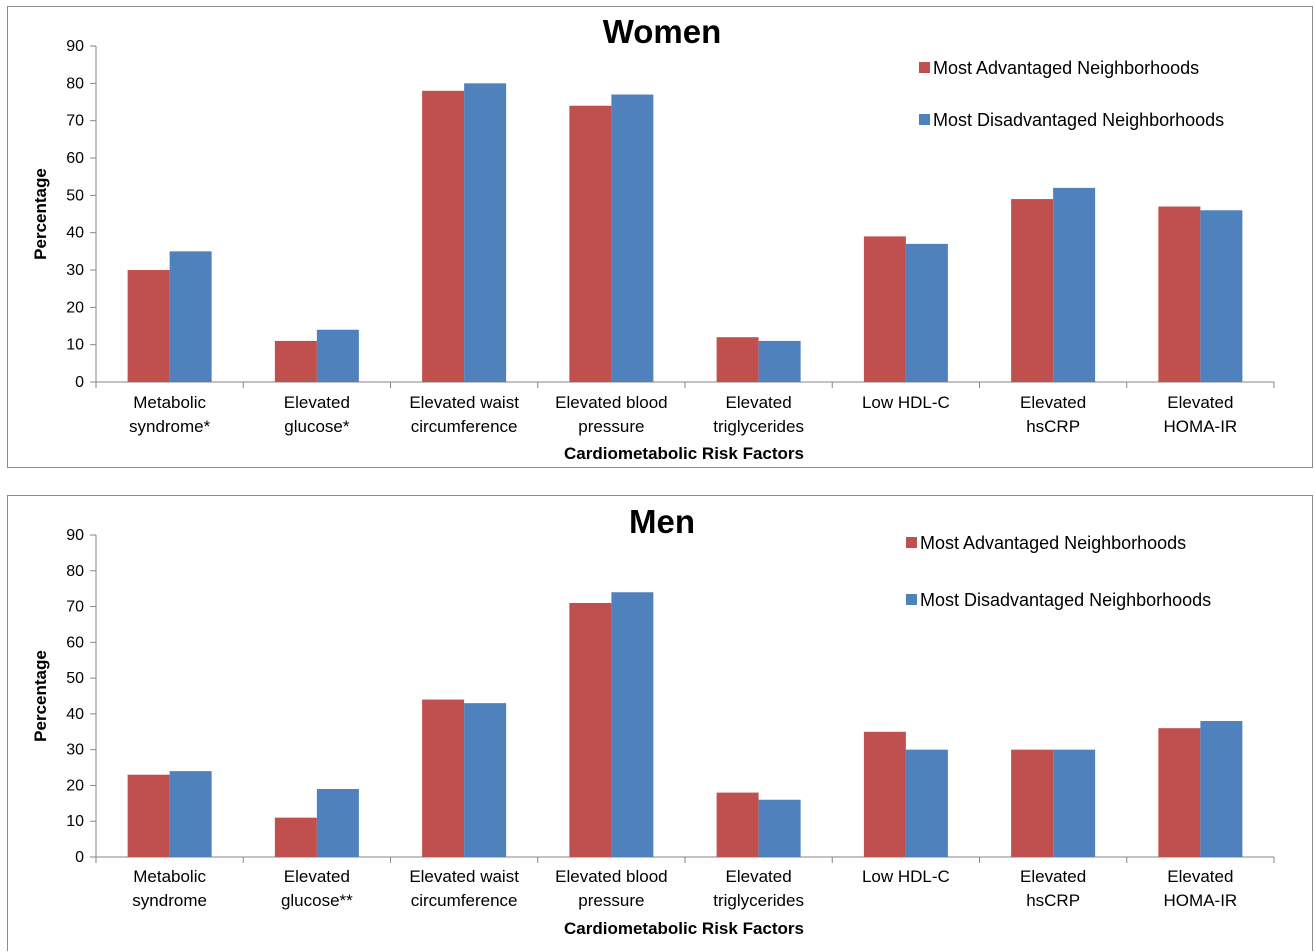 This screenshot has height=952, width=1315. Describe the element at coordinates (662, 31) in the screenshot. I see `chart-title: Women` at that location.